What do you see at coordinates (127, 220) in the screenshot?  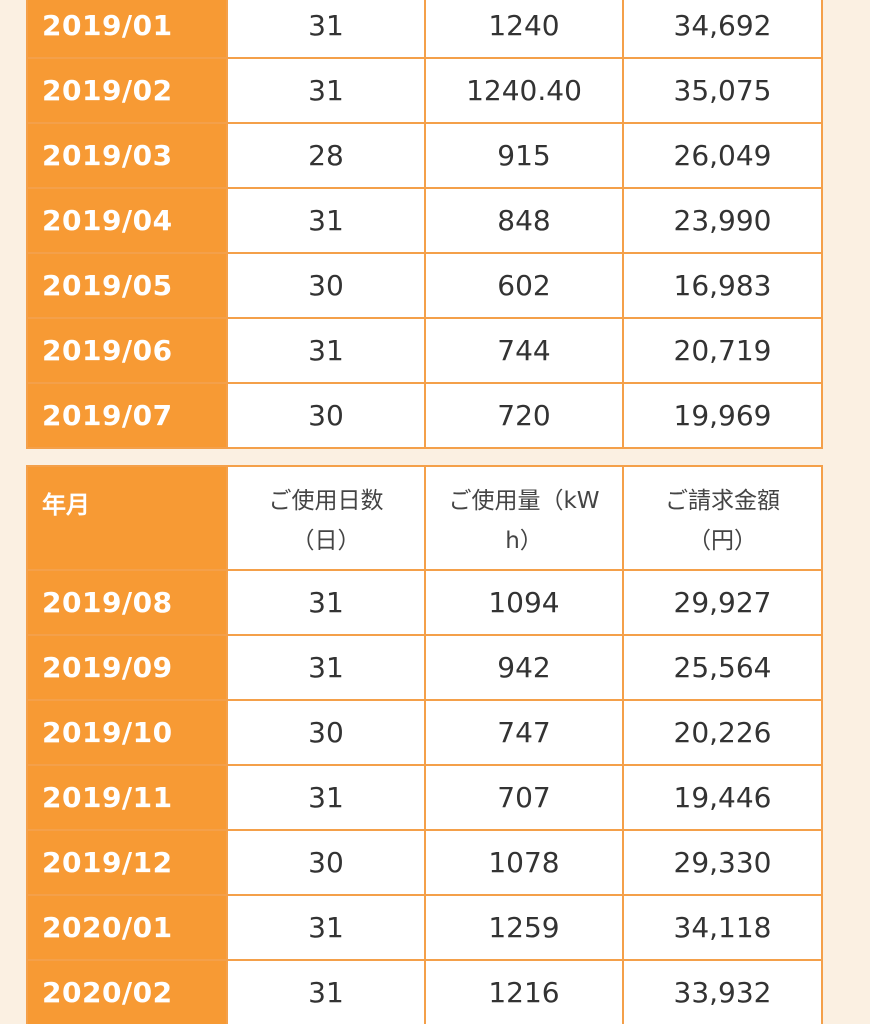 I see `month-cell: 2019/04` at bounding box center [127, 220].